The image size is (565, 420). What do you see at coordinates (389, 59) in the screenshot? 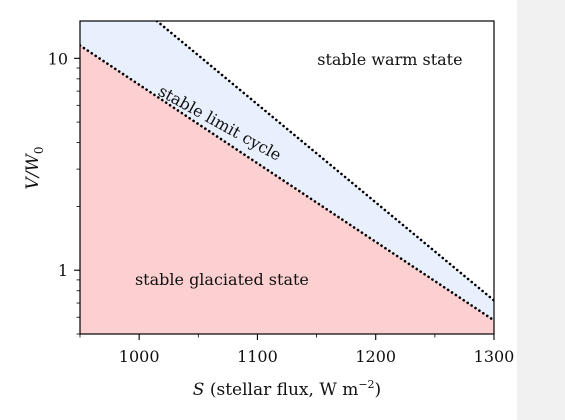
I see `region-label-2: stable warm state` at bounding box center [389, 59].